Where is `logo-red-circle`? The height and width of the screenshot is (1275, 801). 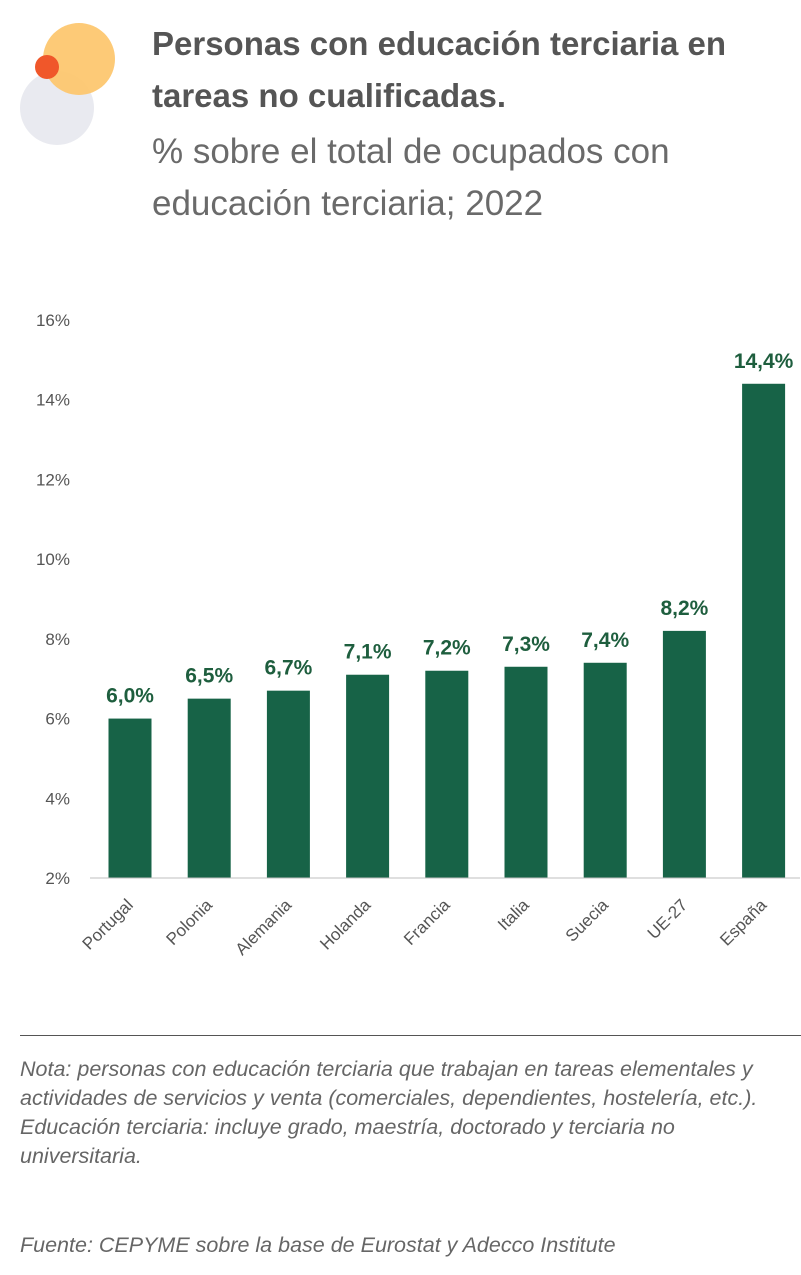
logo-red-circle is located at coordinates (47, 67).